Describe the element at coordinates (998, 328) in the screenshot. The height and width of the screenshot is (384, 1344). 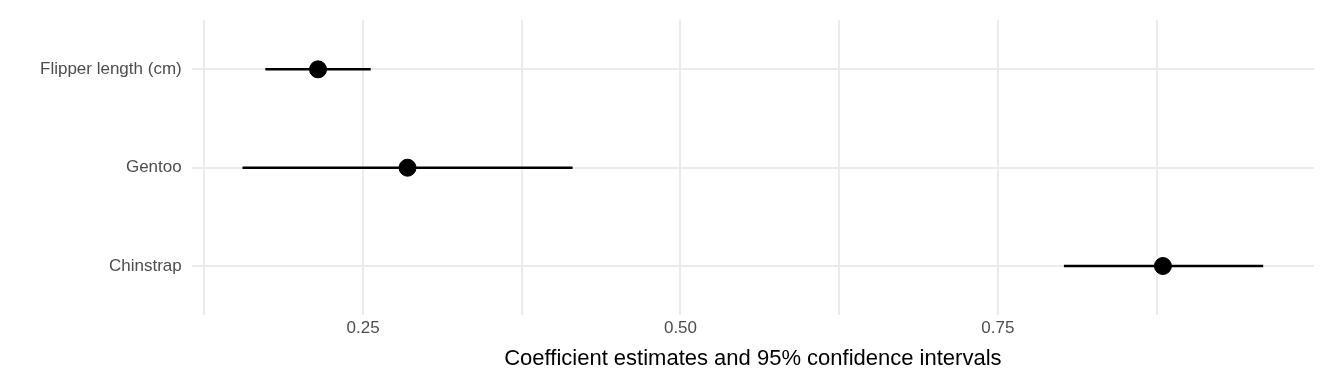
I see `x-tick-label: 0.75` at that location.